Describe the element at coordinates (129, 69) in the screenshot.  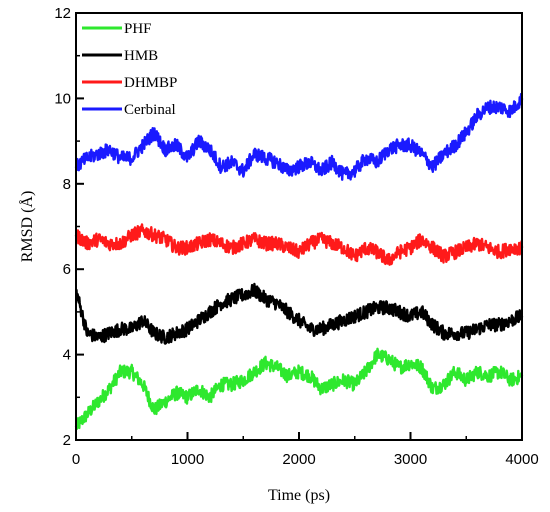
I see `legend: PHF HMB DHMBP Cerbinal` at that location.